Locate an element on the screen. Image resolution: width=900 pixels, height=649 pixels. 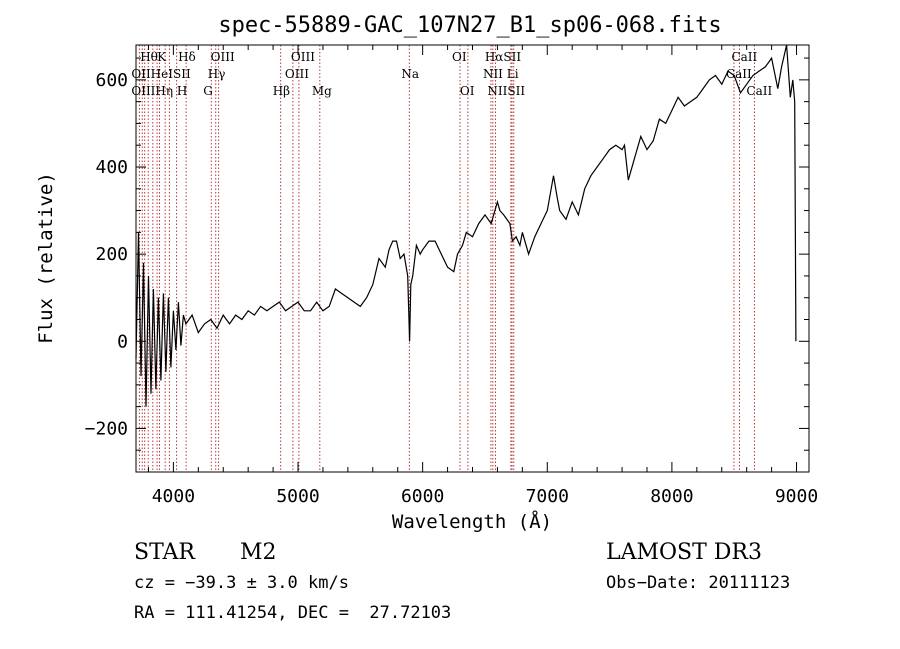
line-id-label: HαSII is located at coordinates (503, 57).